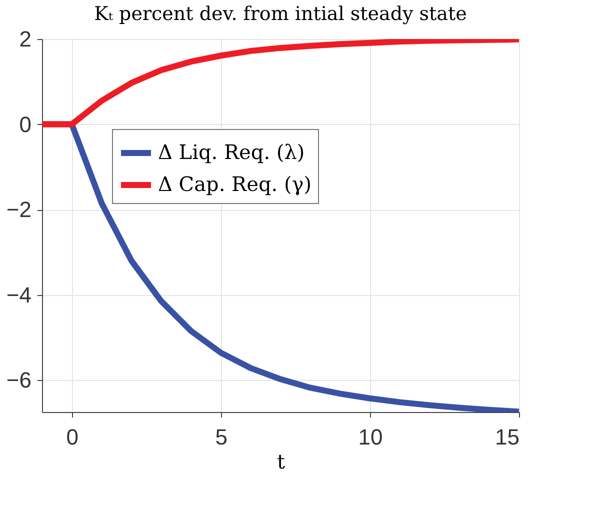 Image resolution: width=597 pixels, height=510 pixels. Describe the element at coordinates (235, 184) in the screenshot. I see `legend-label: Δ Cap. Req. (γ)` at that location.